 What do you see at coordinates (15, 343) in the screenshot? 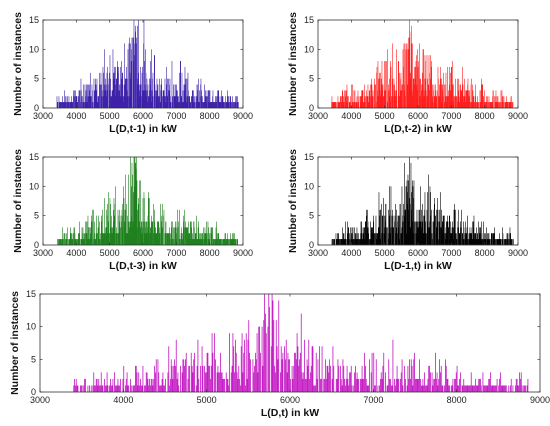
I see `y-axis-label: Number of instances` at bounding box center [15, 343].